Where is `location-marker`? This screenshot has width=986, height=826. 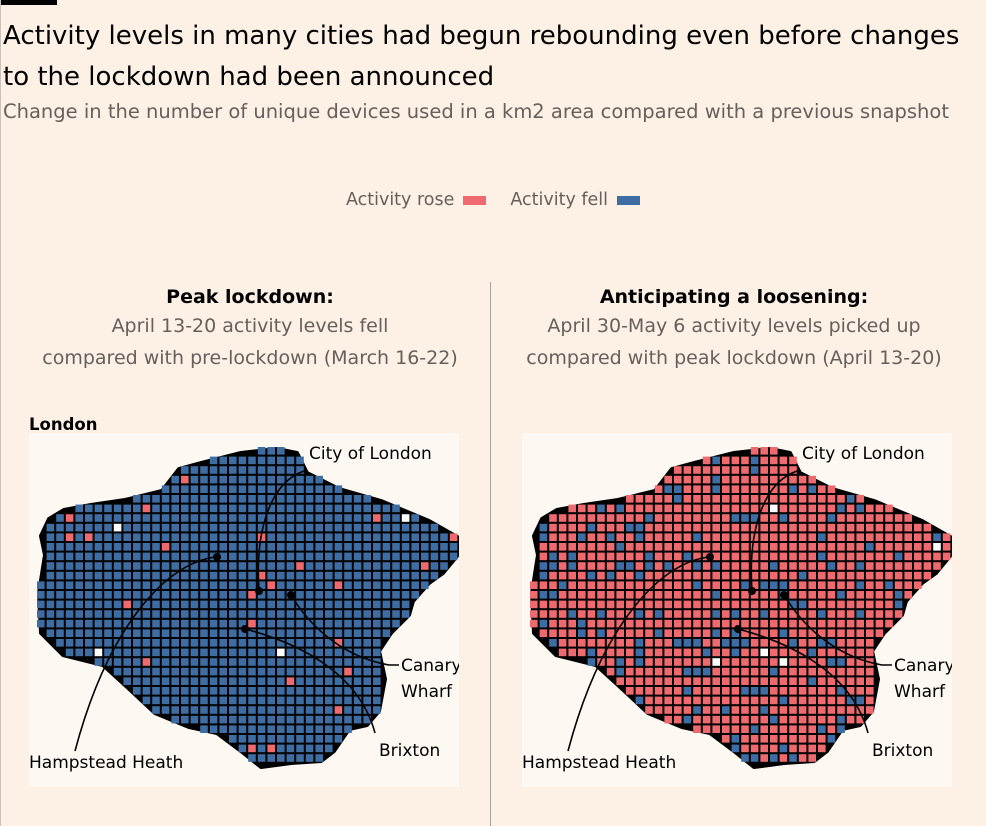
location-marker is located at coordinates (259, 591).